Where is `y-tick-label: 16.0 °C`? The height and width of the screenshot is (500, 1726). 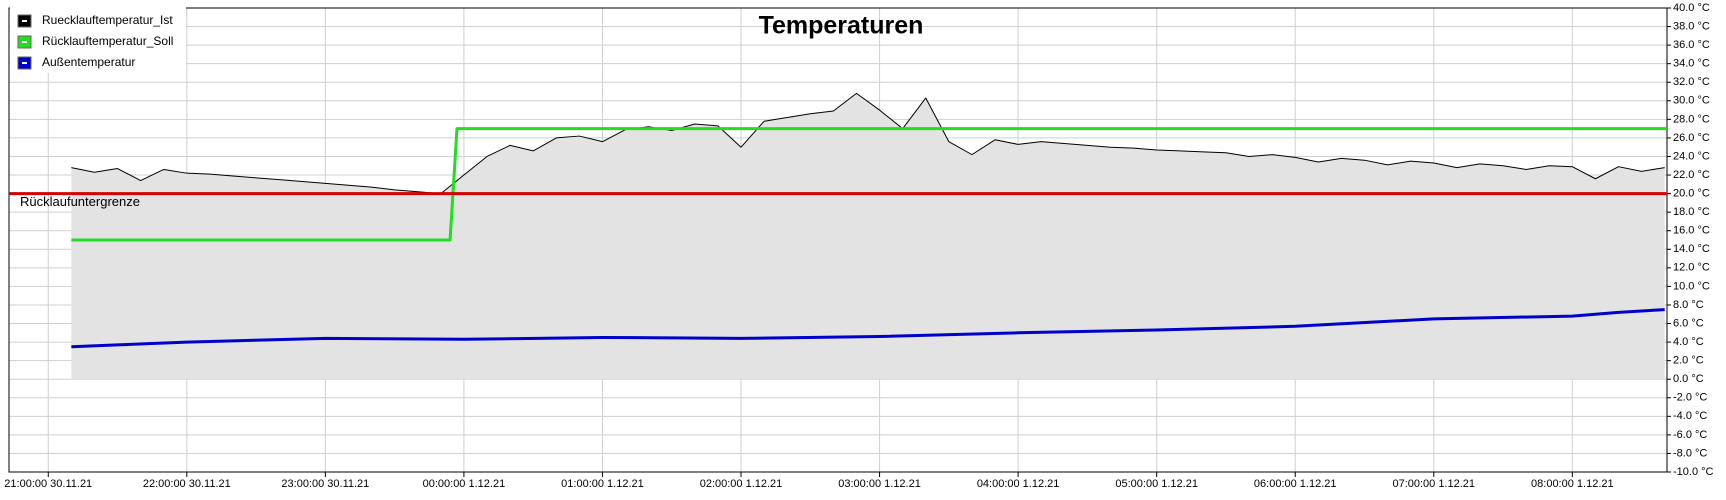 y-tick-label: 16.0 °C is located at coordinates (1691, 231).